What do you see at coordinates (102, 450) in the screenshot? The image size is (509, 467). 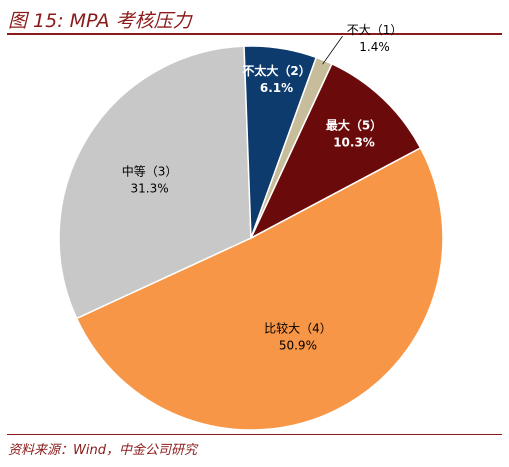 I see `source-note: 资料来源：Wind，中金公司研究` at bounding box center [102, 450].